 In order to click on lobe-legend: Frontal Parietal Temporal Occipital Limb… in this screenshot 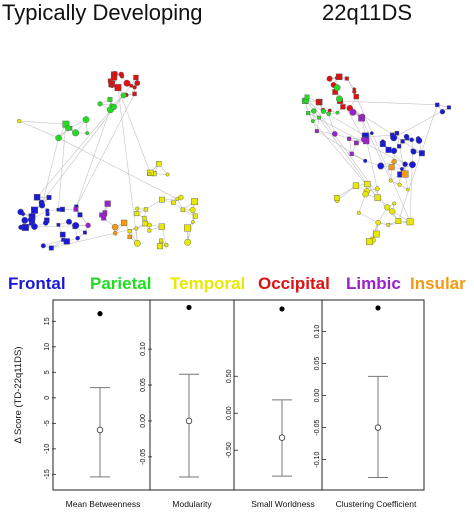, I will do `click(237, 287)`.